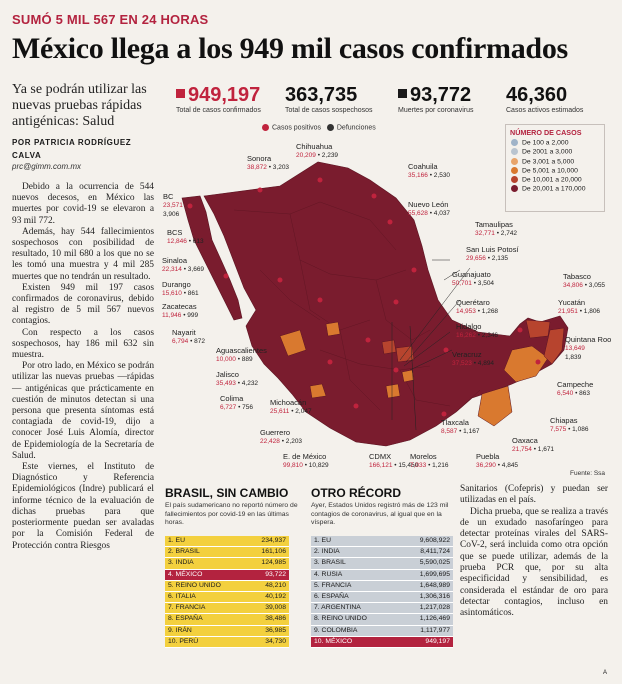  Describe the element at coordinates (275, 574) in the screenshot. I see `row-value: 93,722` at that location.